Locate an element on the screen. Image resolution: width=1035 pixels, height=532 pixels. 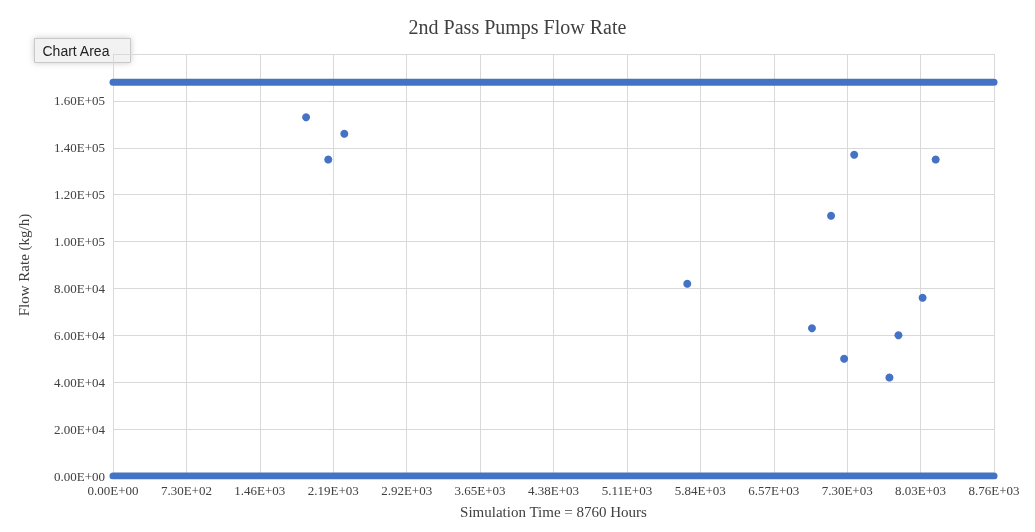
x-tick-label: 3.65E+03 is located at coordinates (480, 490).